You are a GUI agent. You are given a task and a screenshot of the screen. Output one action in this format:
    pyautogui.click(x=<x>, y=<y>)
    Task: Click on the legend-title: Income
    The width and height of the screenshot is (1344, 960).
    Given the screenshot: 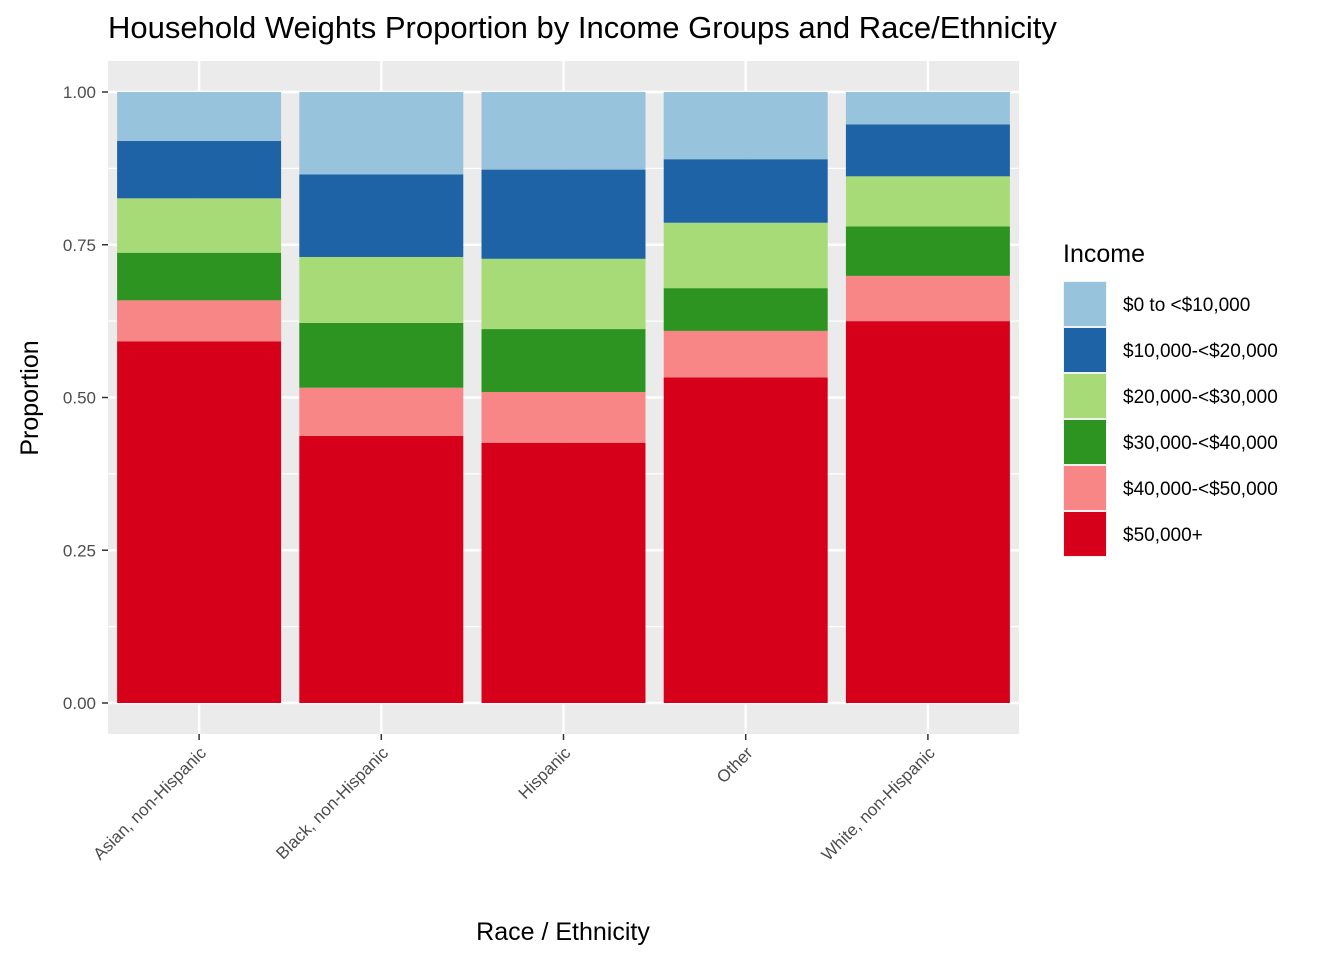 What is the action you would take?
    pyautogui.click(x=1104, y=254)
    